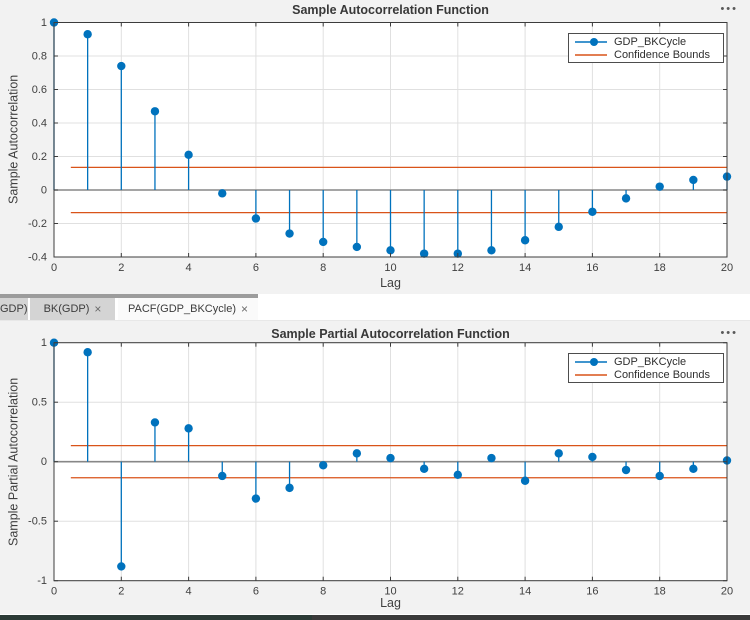 This screenshot has width=750, height=620. I want to click on bottom-bar-right-segment, so click(531, 617).